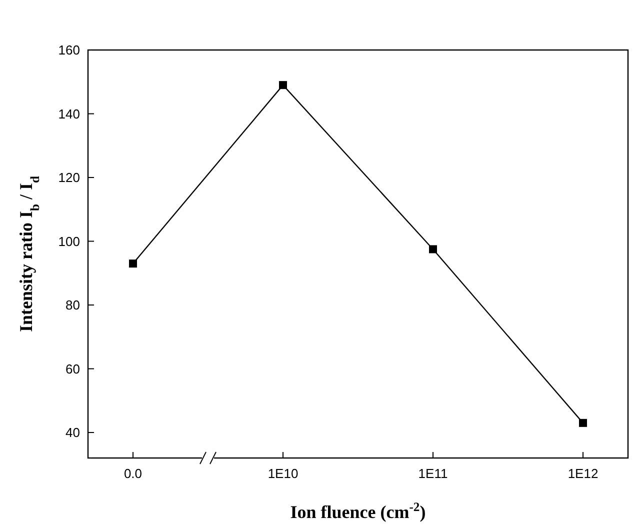 The width and height of the screenshot is (633, 530). I want to click on x-tick-label: 1E12, so click(583, 473).